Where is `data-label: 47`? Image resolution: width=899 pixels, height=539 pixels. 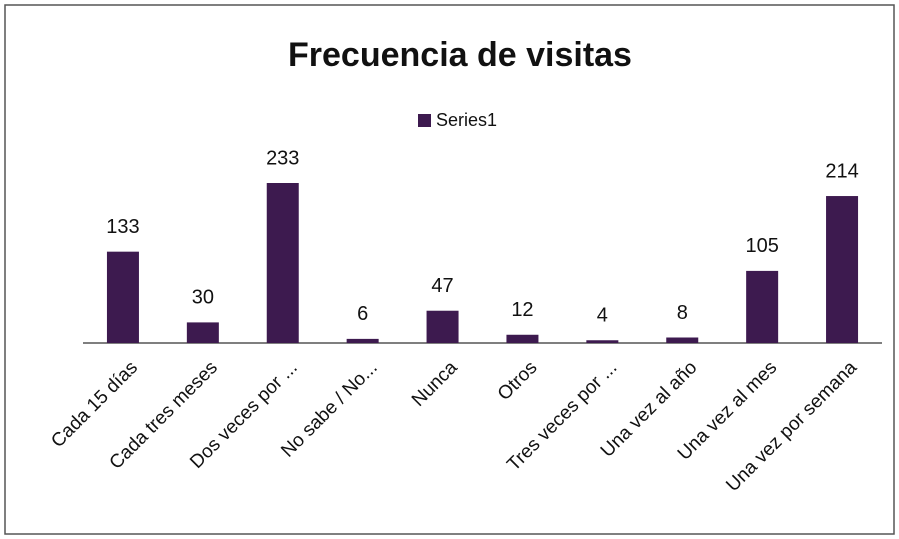
data-label: 47 is located at coordinates (442, 286).